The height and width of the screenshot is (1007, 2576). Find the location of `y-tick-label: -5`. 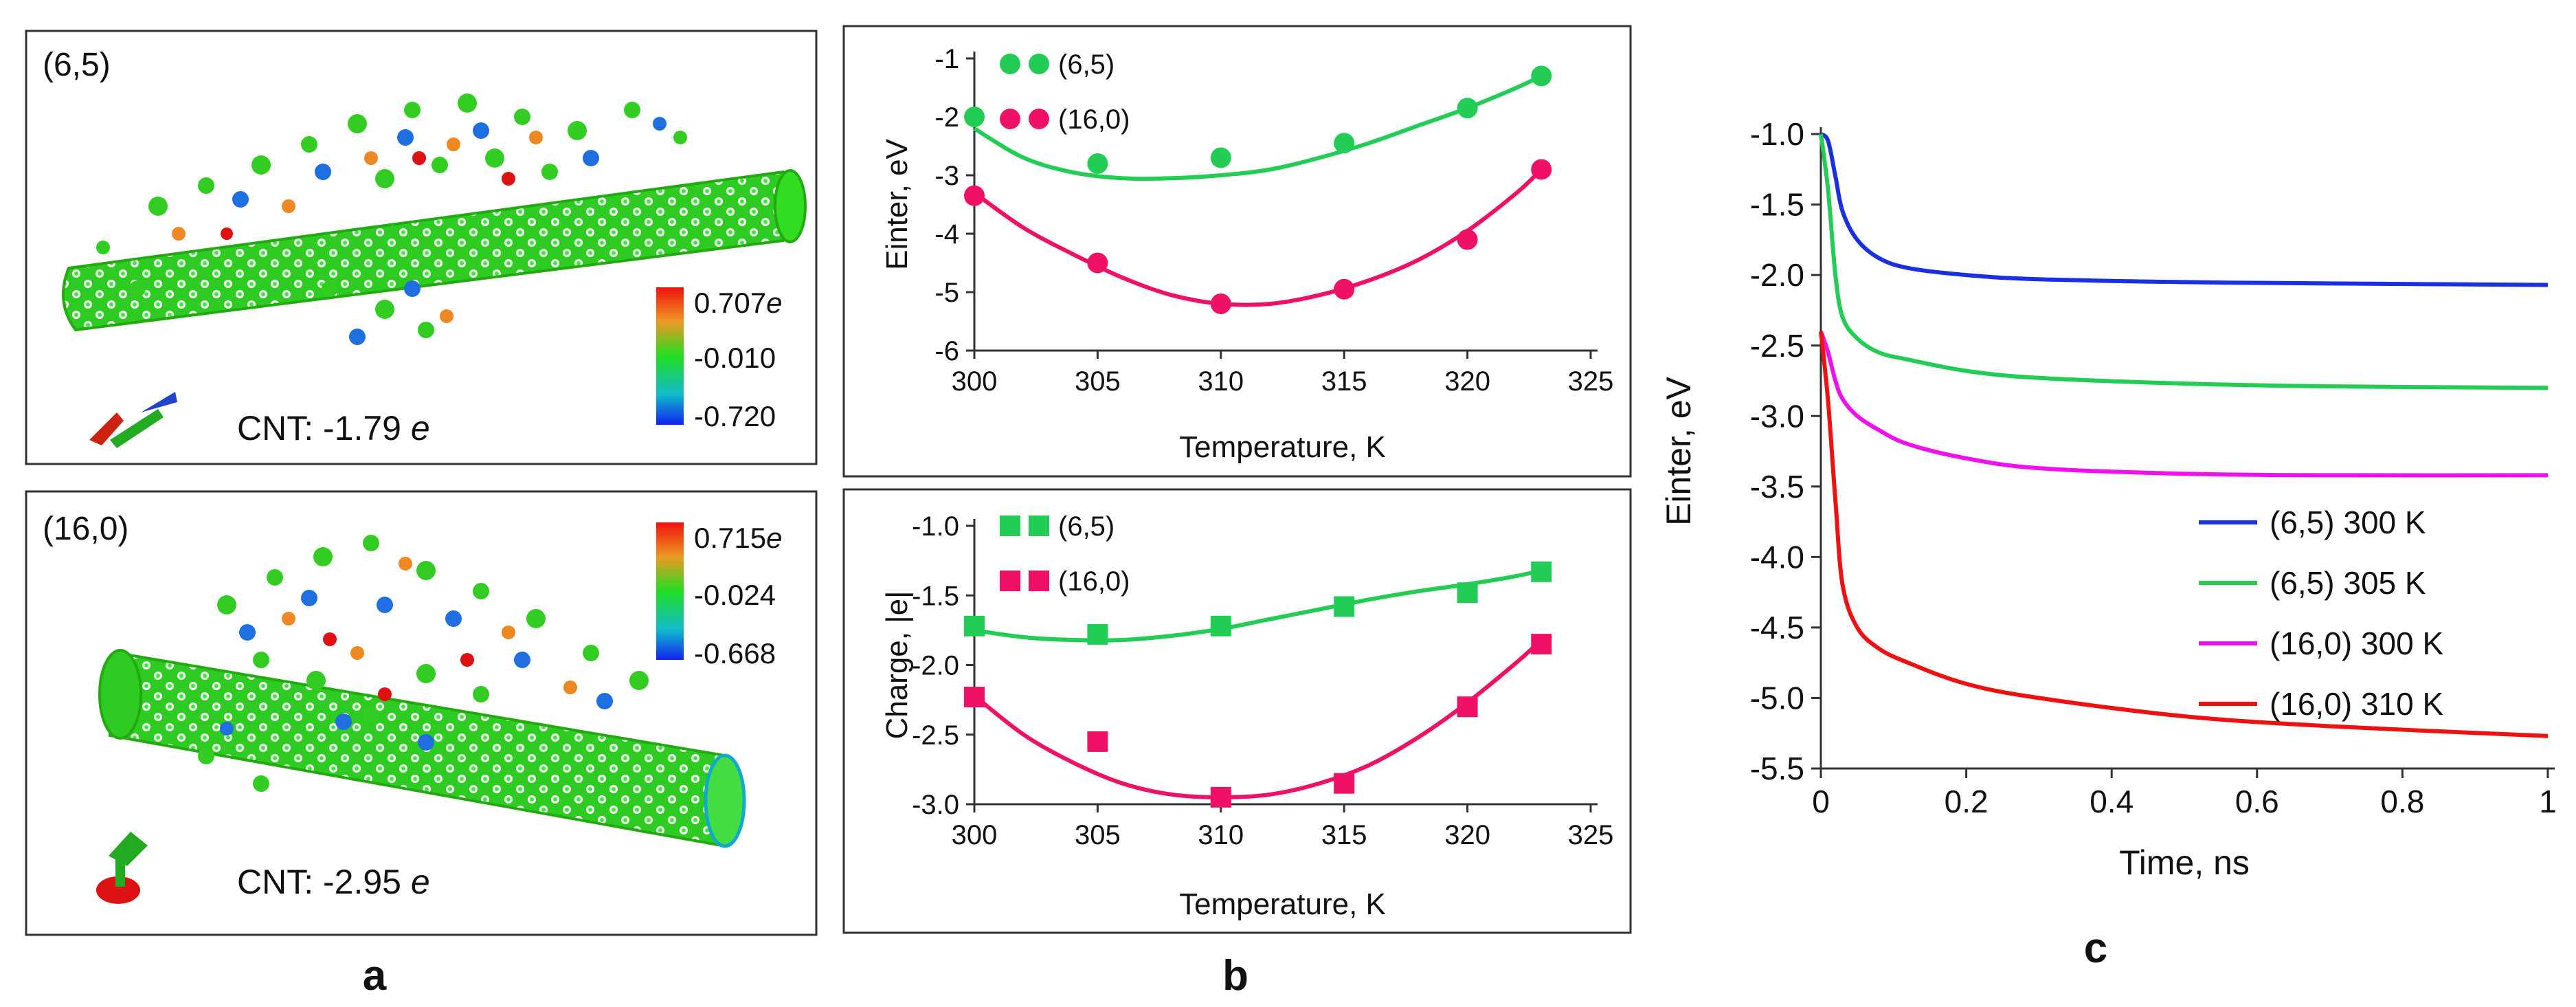

y-tick-label: -5 is located at coordinates (946, 293).